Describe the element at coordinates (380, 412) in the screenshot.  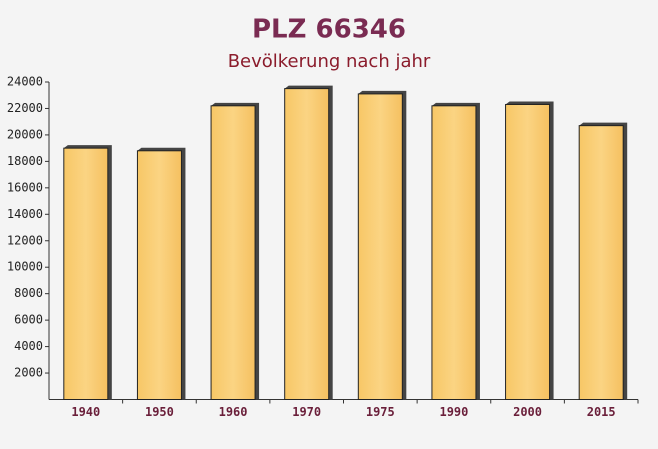
I see `x-tick-label: 1975` at that location.